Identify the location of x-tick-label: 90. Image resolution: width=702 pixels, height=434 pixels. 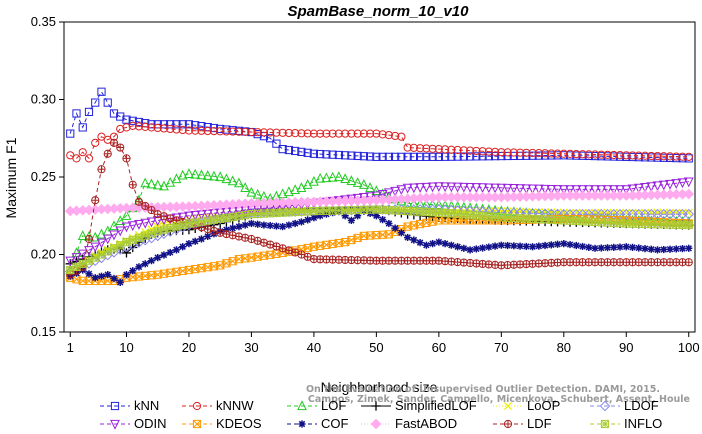
(626, 347).